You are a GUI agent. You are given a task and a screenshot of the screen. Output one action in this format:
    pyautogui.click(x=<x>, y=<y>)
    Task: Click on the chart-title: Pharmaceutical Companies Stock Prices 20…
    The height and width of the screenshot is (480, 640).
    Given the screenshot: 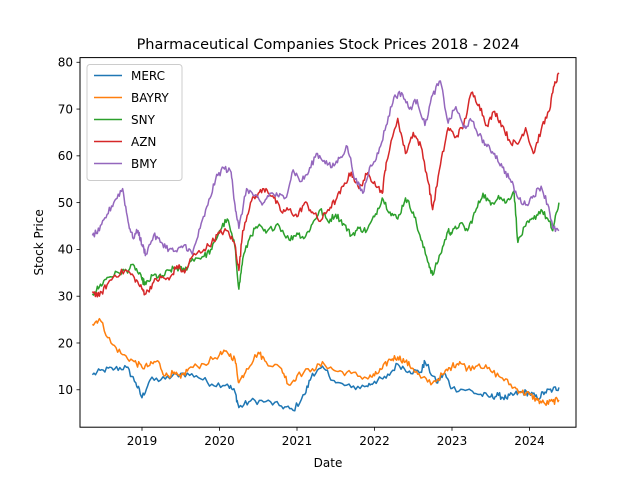 What is the action you would take?
    pyautogui.click(x=328, y=45)
    